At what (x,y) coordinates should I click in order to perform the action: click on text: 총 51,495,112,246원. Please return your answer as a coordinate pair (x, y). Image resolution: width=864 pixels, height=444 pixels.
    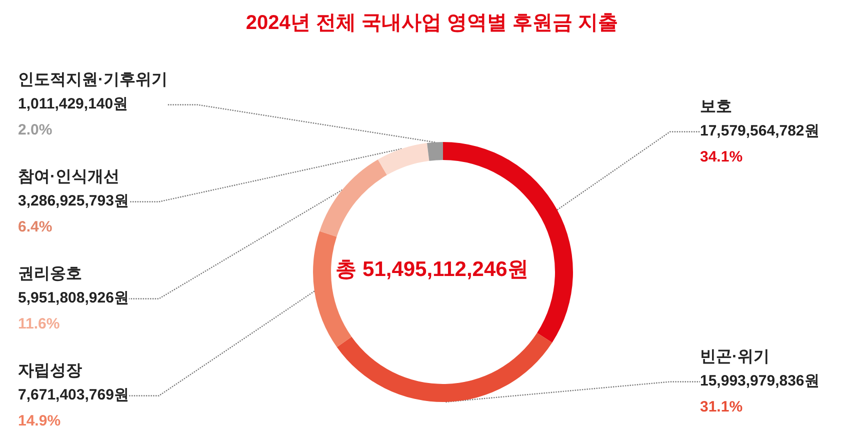
    Looking at the image, I should click on (432, 269).